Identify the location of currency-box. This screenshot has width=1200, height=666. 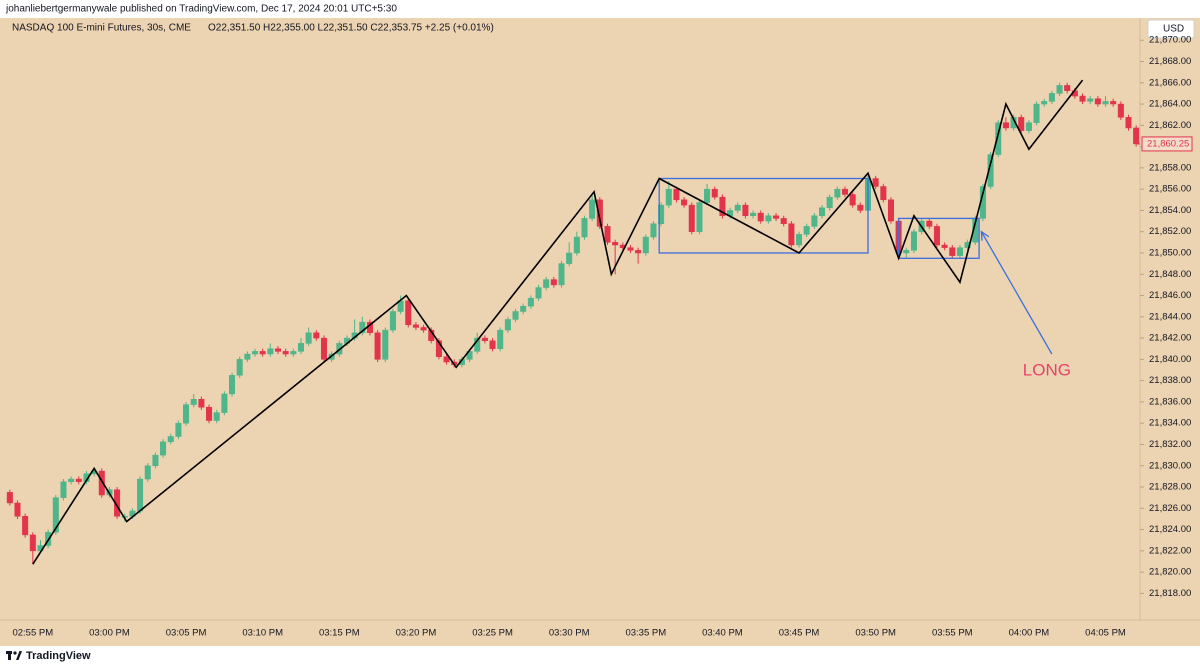
(1171, 29).